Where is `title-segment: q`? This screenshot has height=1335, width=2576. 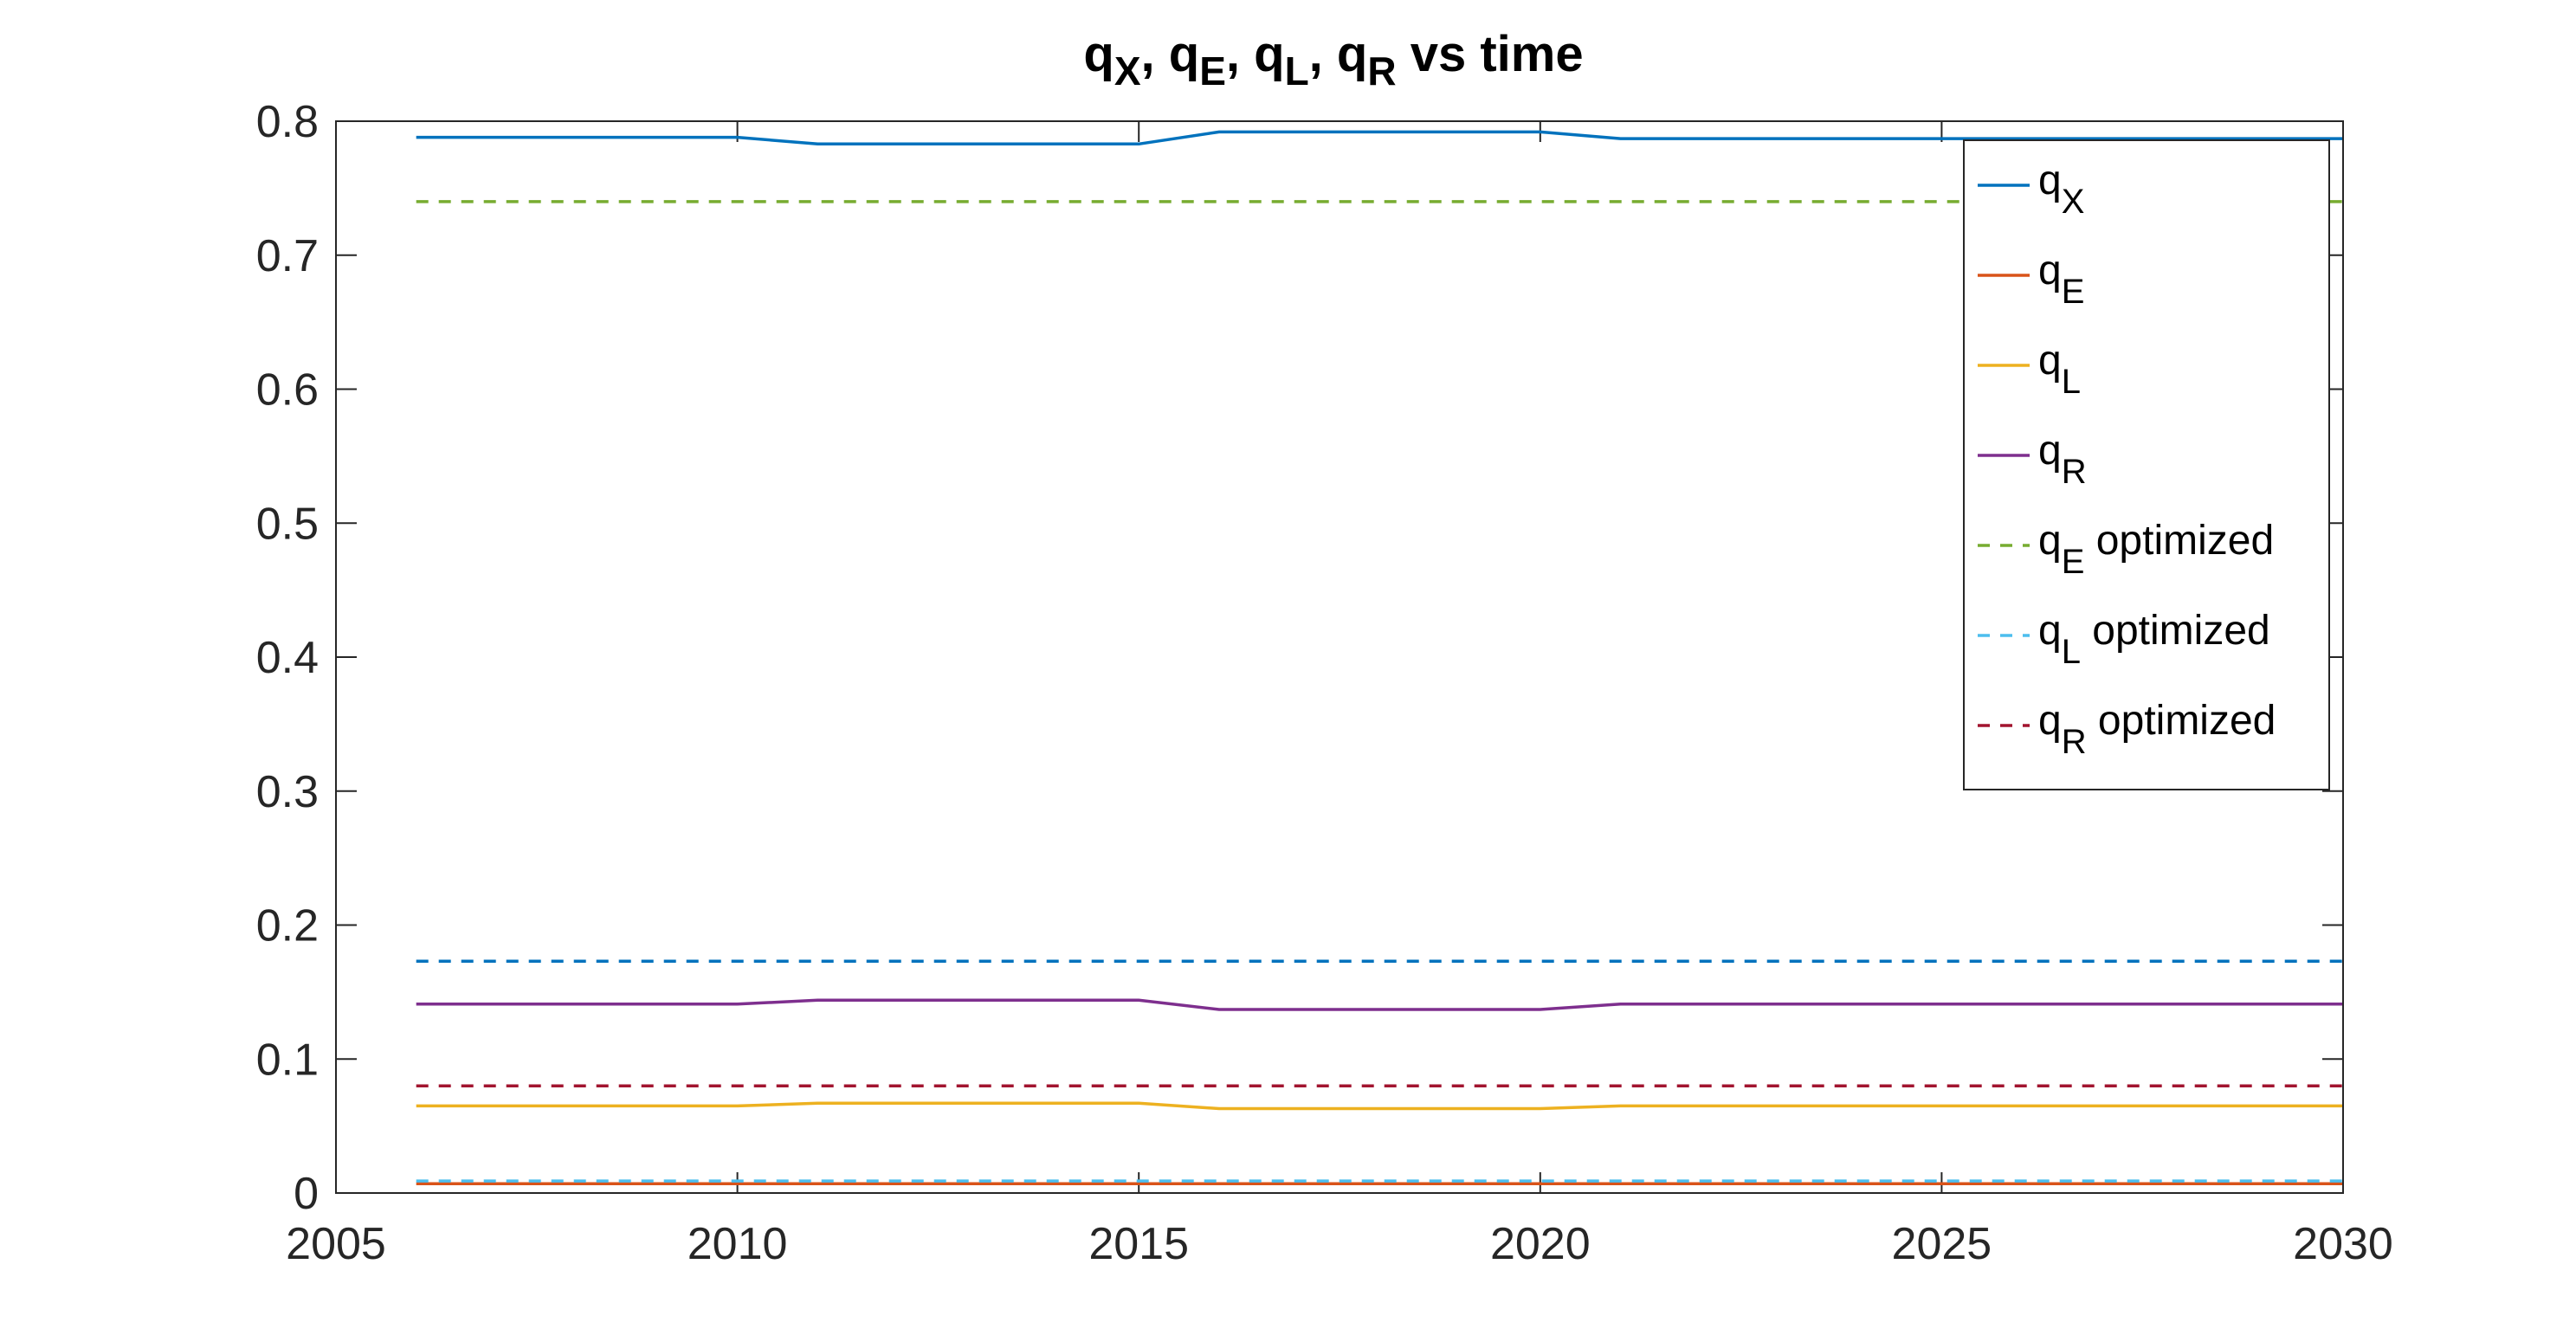
title-segment: q is located at coordinates (1098, 54).